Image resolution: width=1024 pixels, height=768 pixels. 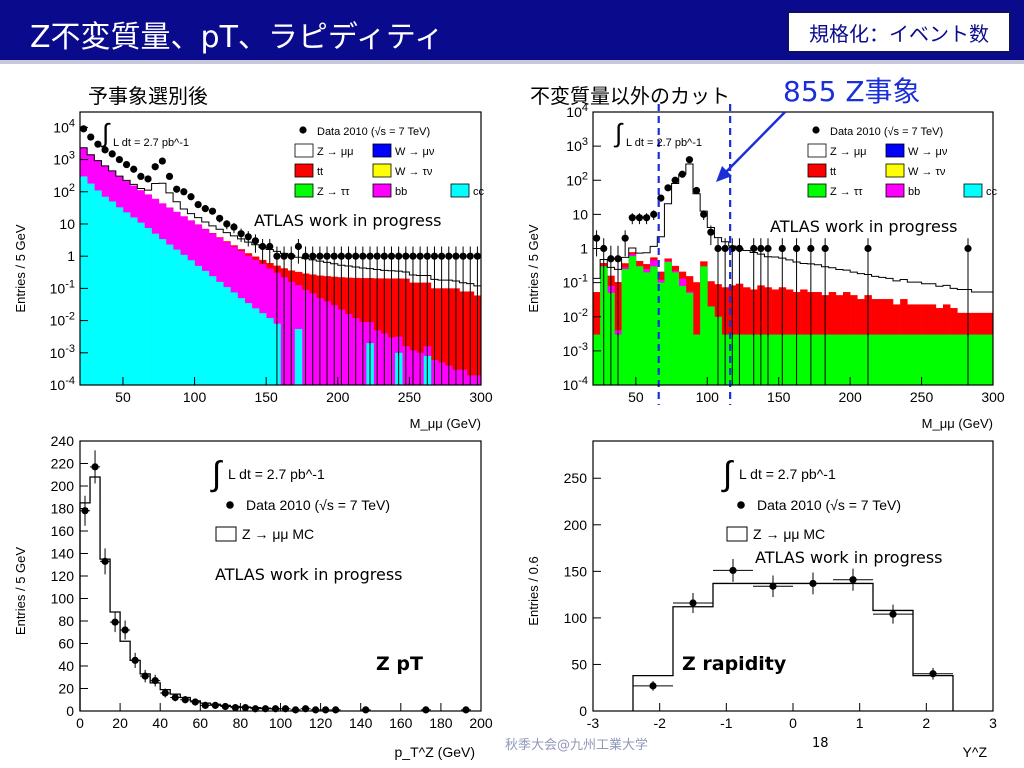 I want to click on section-label-left: 予事象選別後, so click(x=148, y=96).